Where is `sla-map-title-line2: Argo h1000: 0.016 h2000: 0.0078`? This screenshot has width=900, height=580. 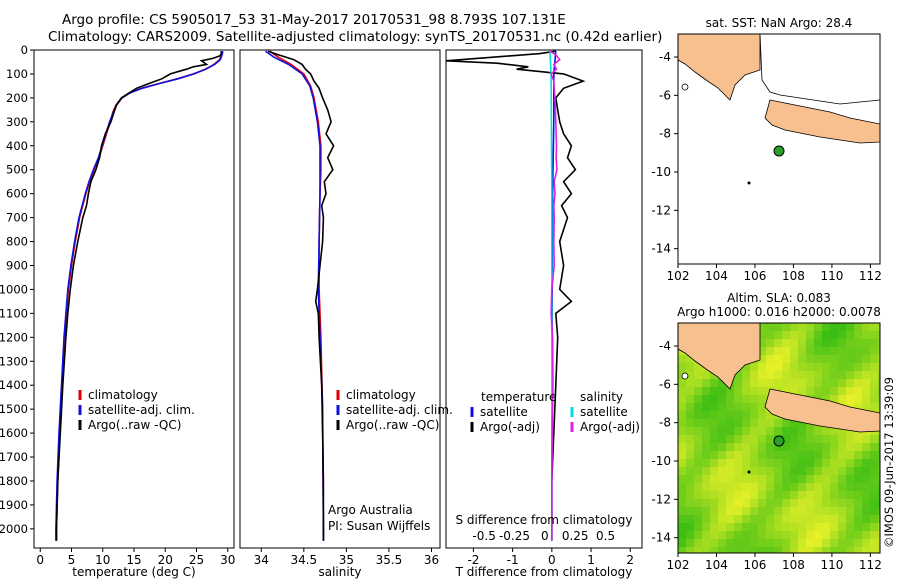
sla-map-title-line2: Argo h1000: 0.016 h2000: 0.0078 is located at coordinates (779, 312).